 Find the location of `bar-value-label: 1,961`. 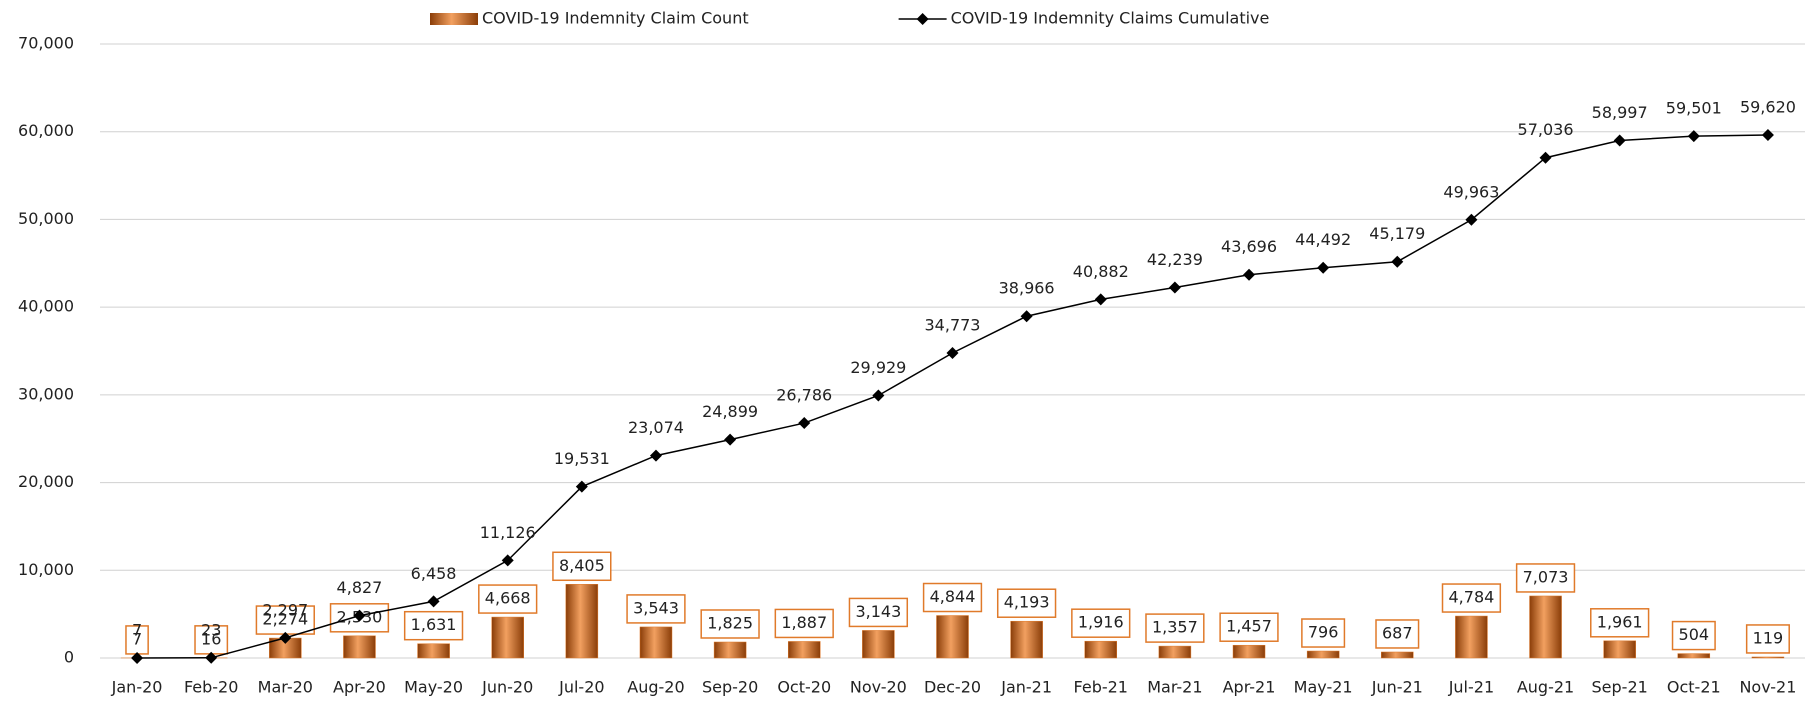

bar-value-label: 1,961 is located at coordinates (1620, 621).